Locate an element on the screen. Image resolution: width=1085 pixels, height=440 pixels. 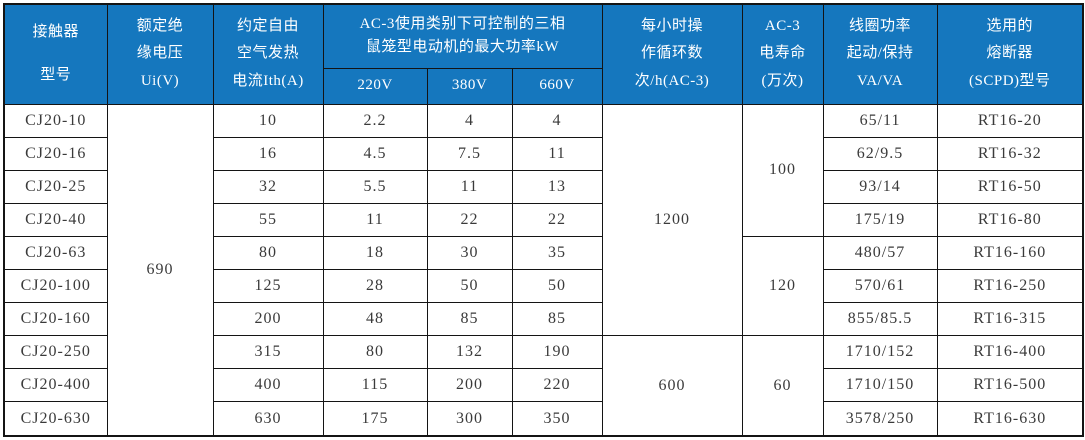
cell-coil: 3578/250 is located at coordinates (880, 419).